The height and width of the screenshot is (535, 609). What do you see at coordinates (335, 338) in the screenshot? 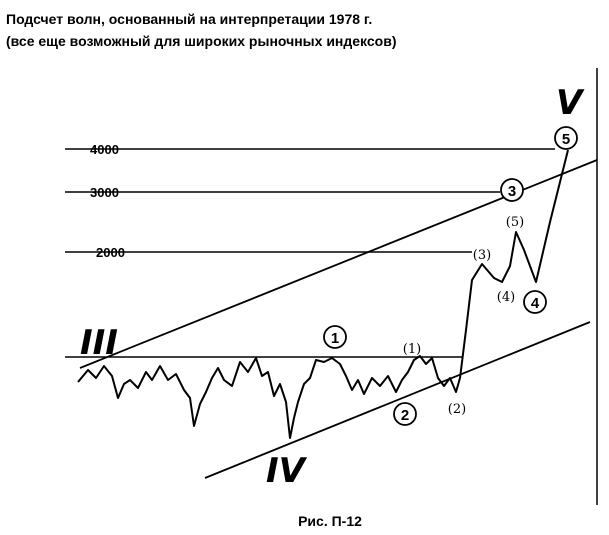
I see `wave-label: 1` at bounding box center [335, 338].